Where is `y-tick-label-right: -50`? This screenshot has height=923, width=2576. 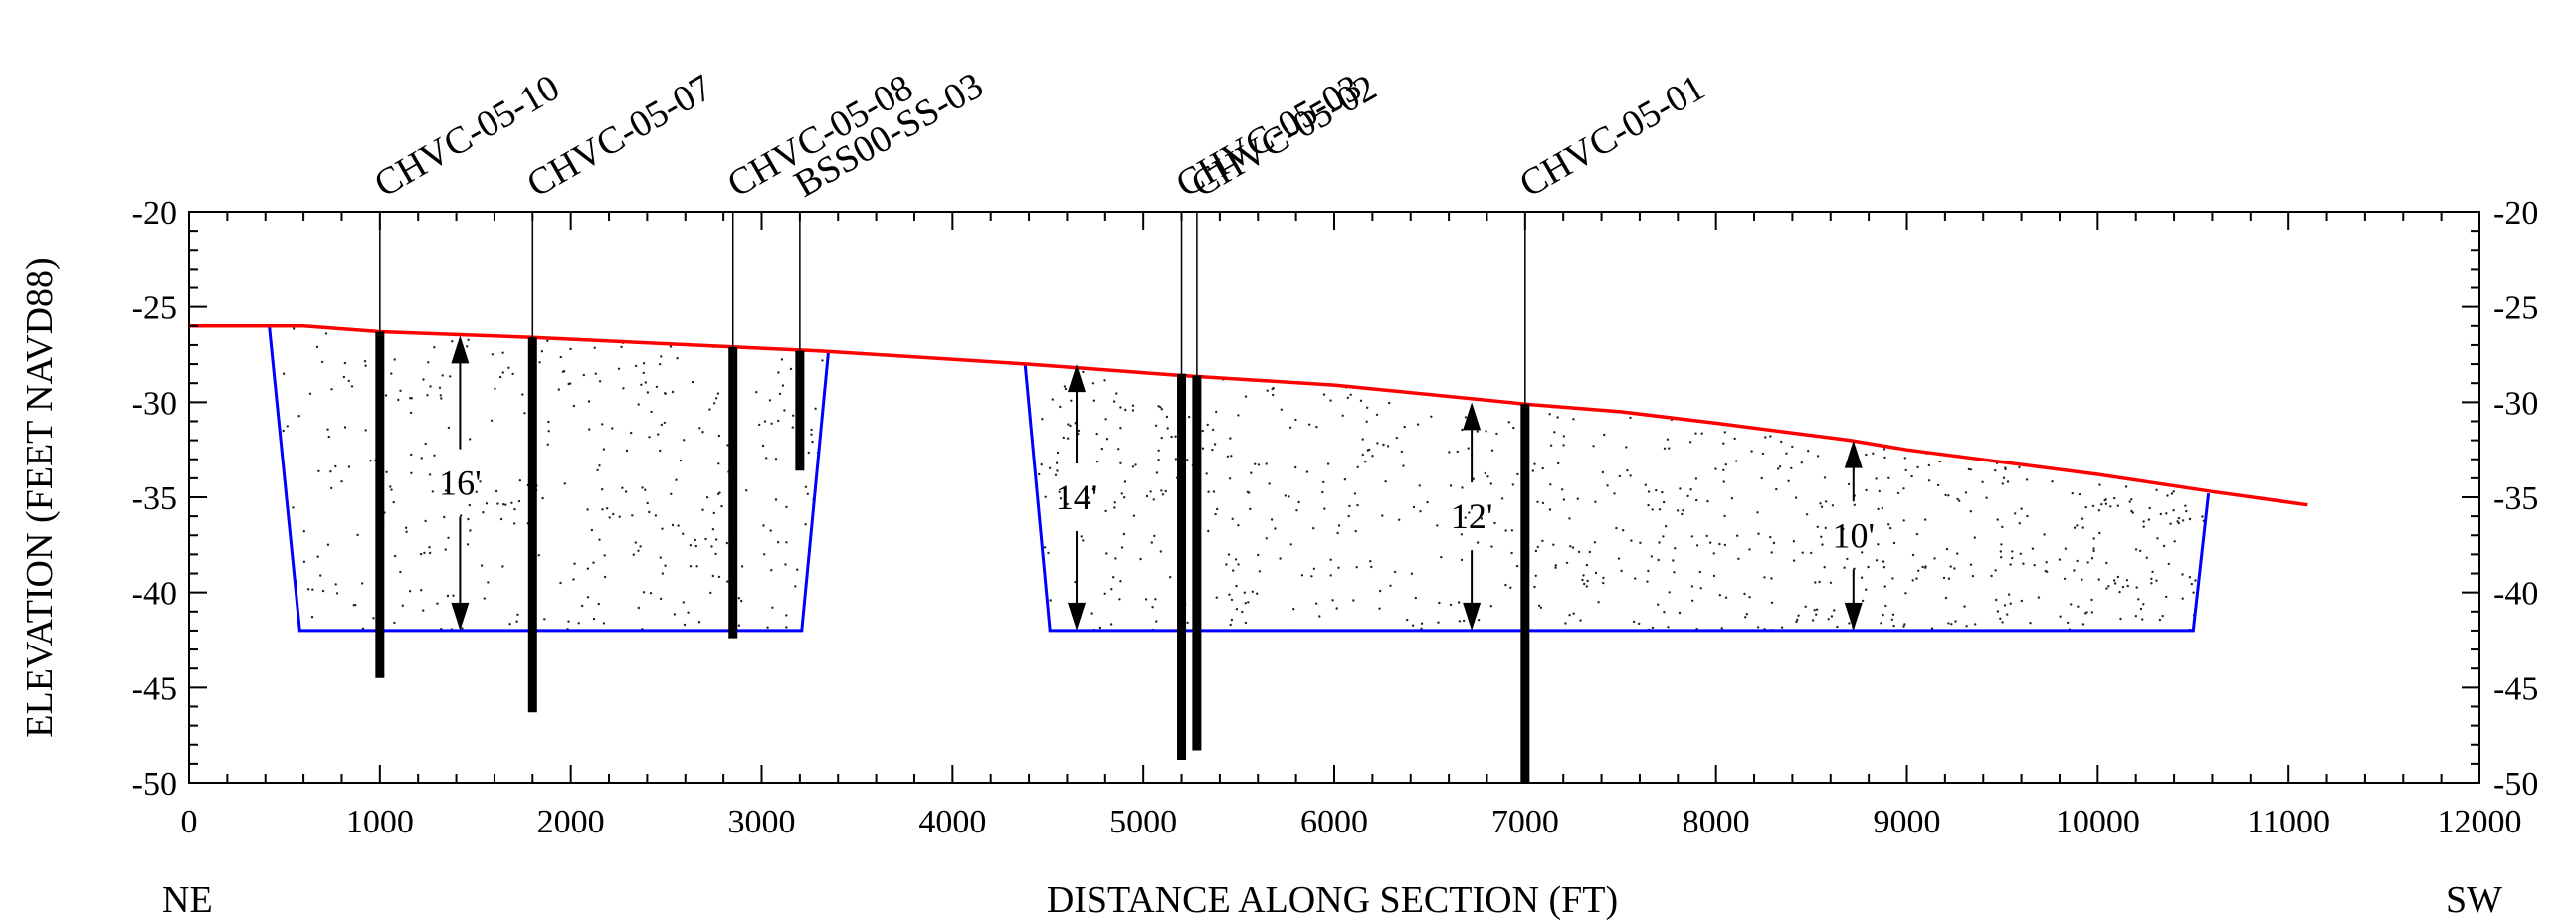 y-tick-label-right: -50 is located at coordinates (2515, 784).